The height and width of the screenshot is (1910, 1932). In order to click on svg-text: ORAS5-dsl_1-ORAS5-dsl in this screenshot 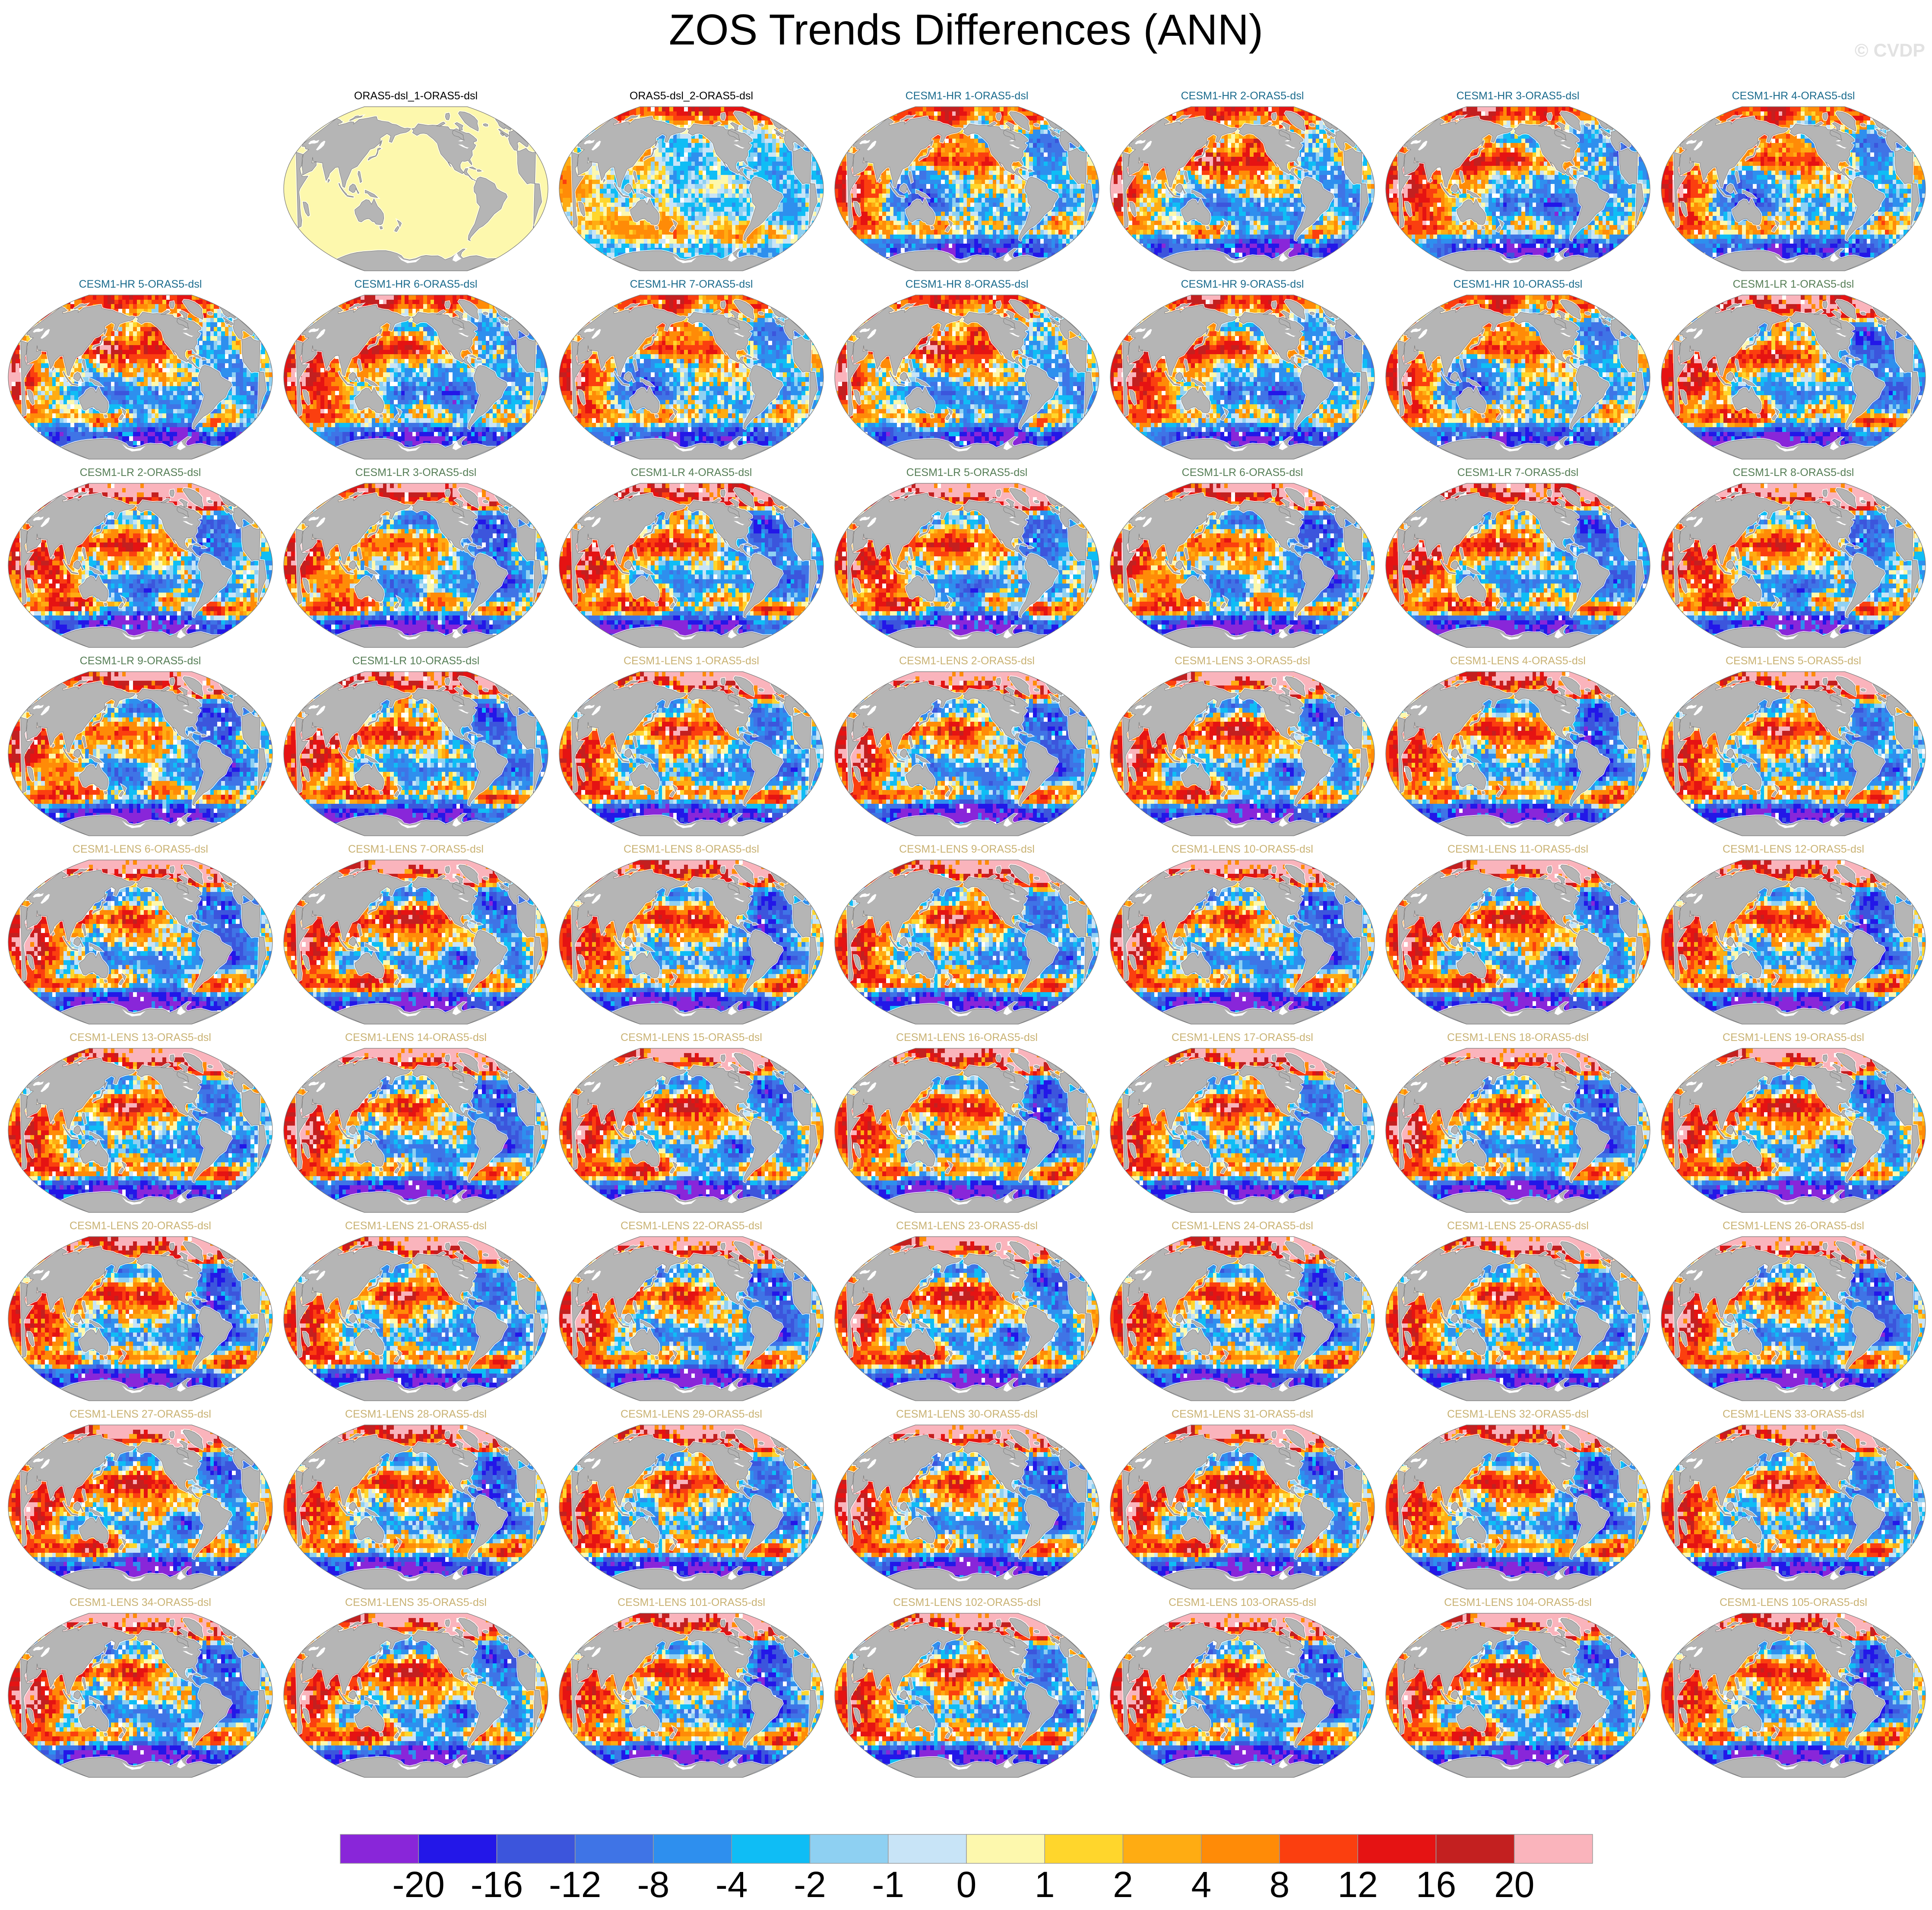, I will do `click(416, 96)`.